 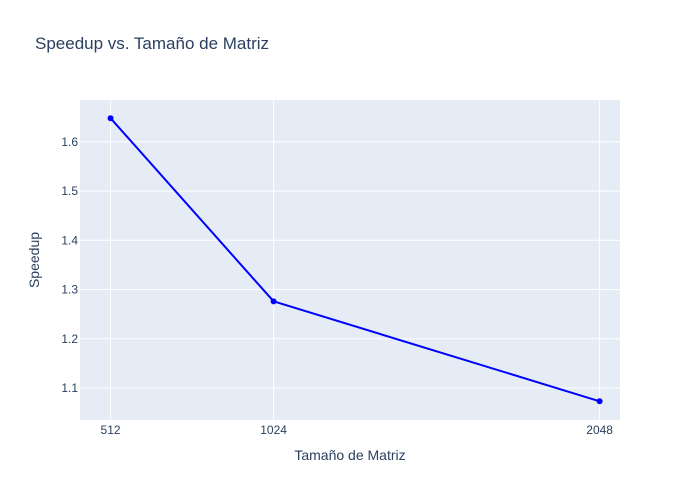 I want to click on y-tick-label: 1.2, so click(x=69, y=339).